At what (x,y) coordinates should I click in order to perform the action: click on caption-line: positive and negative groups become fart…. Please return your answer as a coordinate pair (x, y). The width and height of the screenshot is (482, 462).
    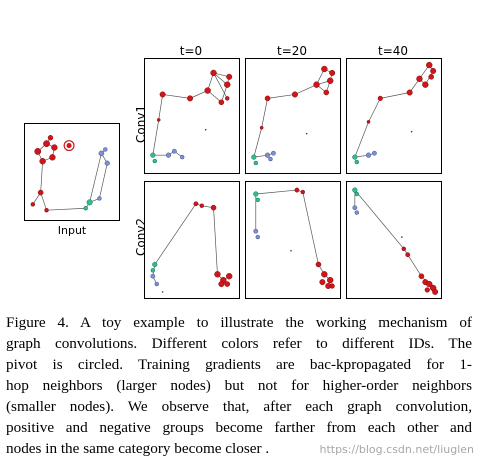
    Looking at the image, I should click on (239, 427).